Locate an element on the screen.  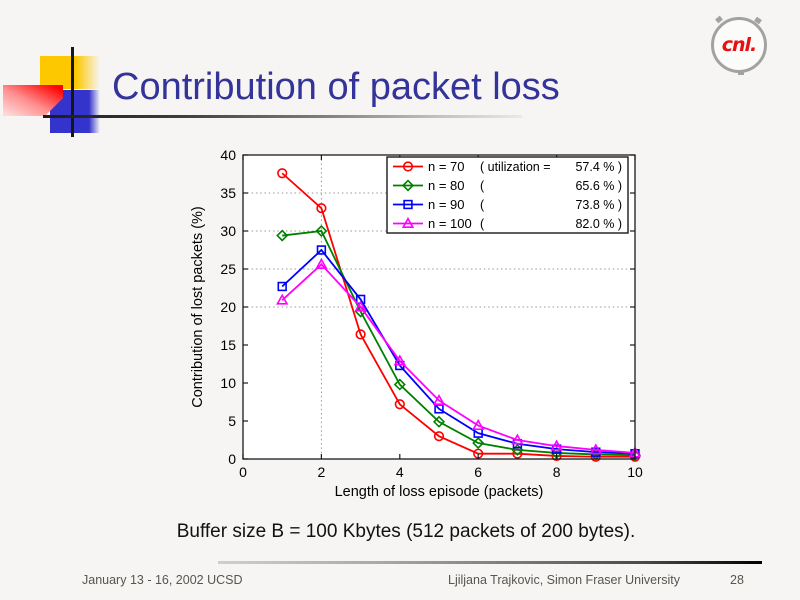
svg-text: n = 90 is located at coordinates (446, 204).